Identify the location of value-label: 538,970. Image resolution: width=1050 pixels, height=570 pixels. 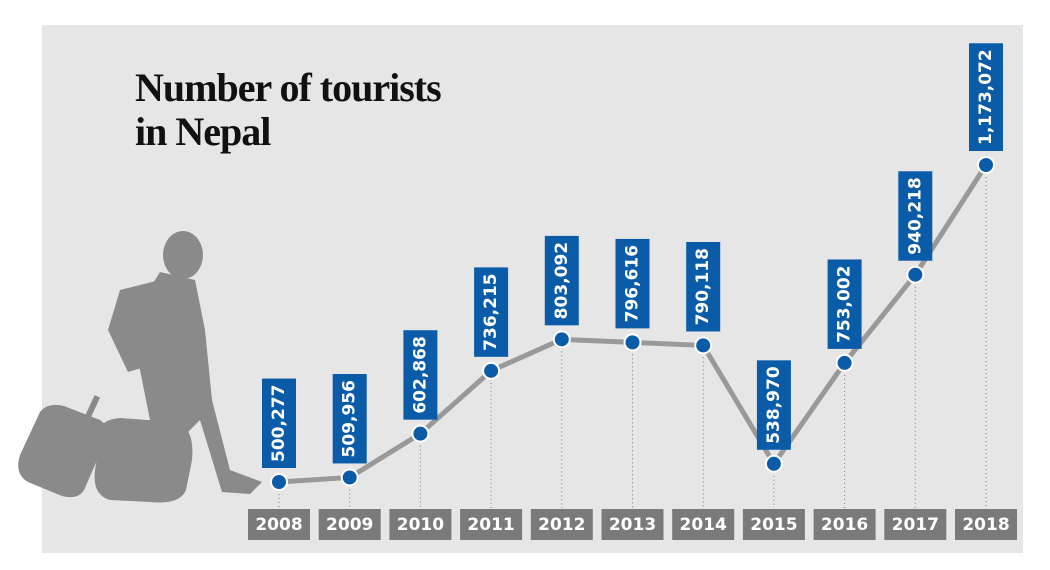
(773, 405).